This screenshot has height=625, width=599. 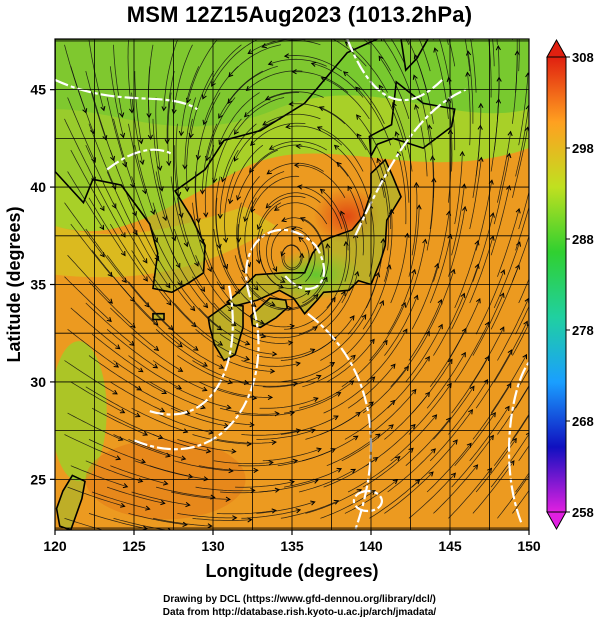 I want to click on x-tick-label: 145, so click(x=450, y=546).